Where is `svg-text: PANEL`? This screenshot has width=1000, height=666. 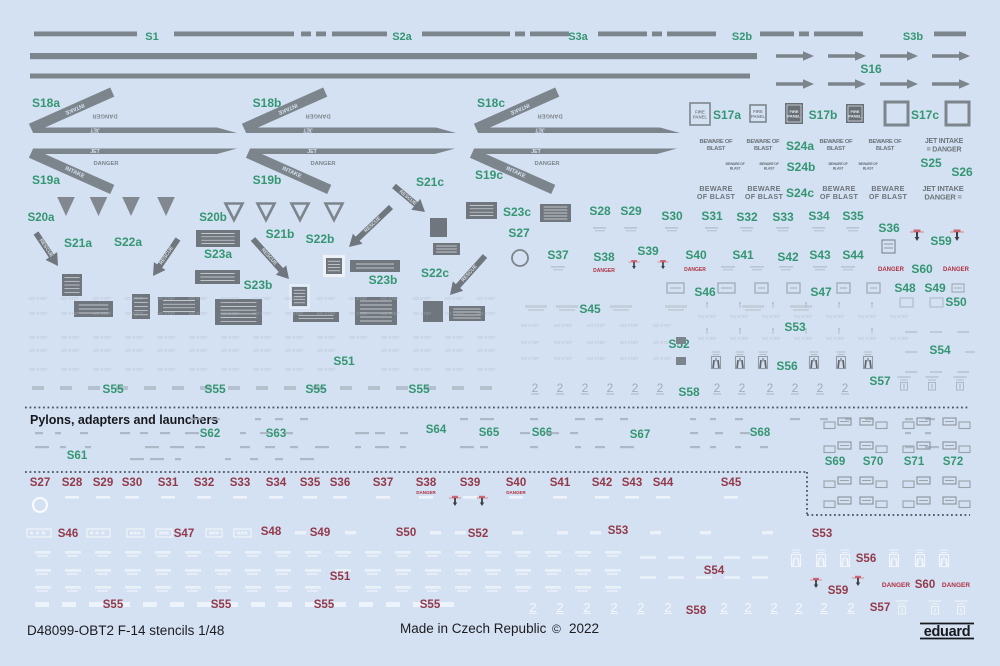 svg-text: PANEL is located at coordinates (700, 117).